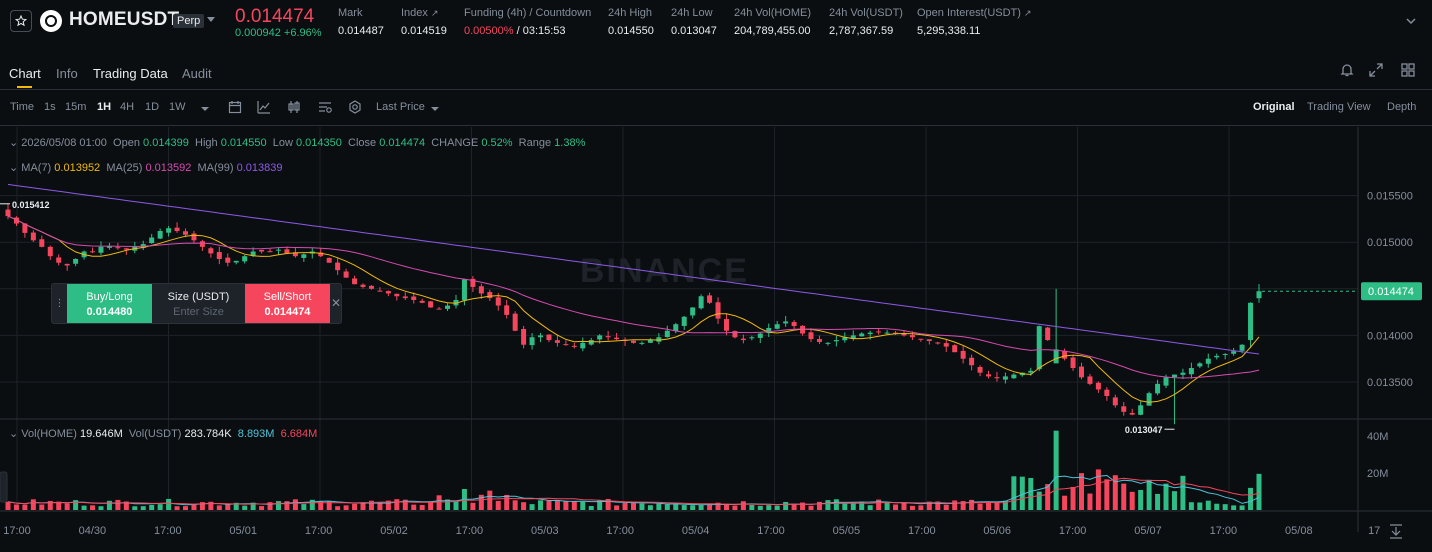 Image resolution: width=1432 pixels, height=552 pixels. Describe the element at coordinates (325, 107) in the screenshot. I see `chart-settings-icon` at that location.